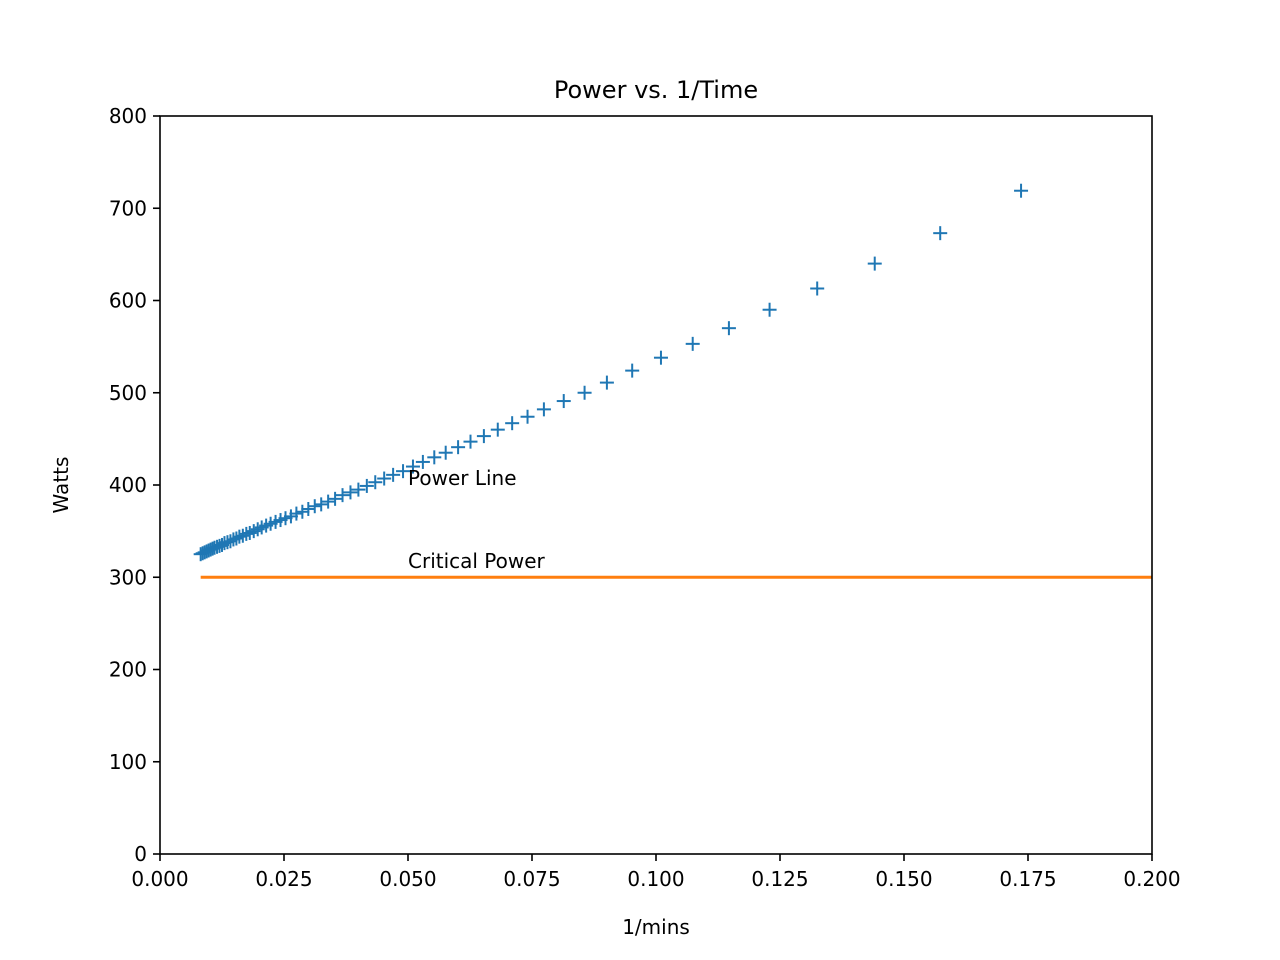 The width and height of the screenshot is (1280, 960). What do you see at coordinates (128, 577) in the screenshot?
I see `y-tick-label: 300` at bounding box center [128, 577].